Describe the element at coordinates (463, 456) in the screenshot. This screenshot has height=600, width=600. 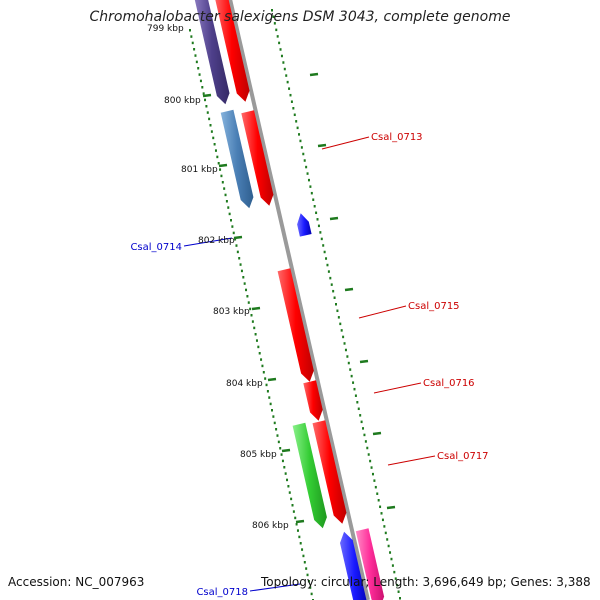
I see `gene-label: Csal_0717` at that location.